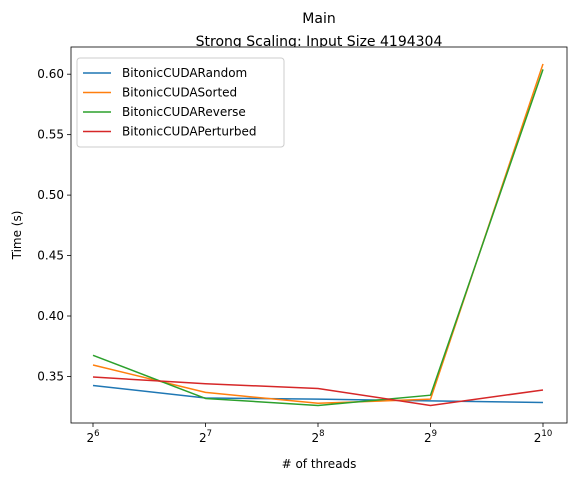 Image resolution: width=576 pixels, height=480 pixels. Describe the element at coordinates (184, 73) in the screenshot. I see `legend-label-0: BitonicCUDARandom` at that location.